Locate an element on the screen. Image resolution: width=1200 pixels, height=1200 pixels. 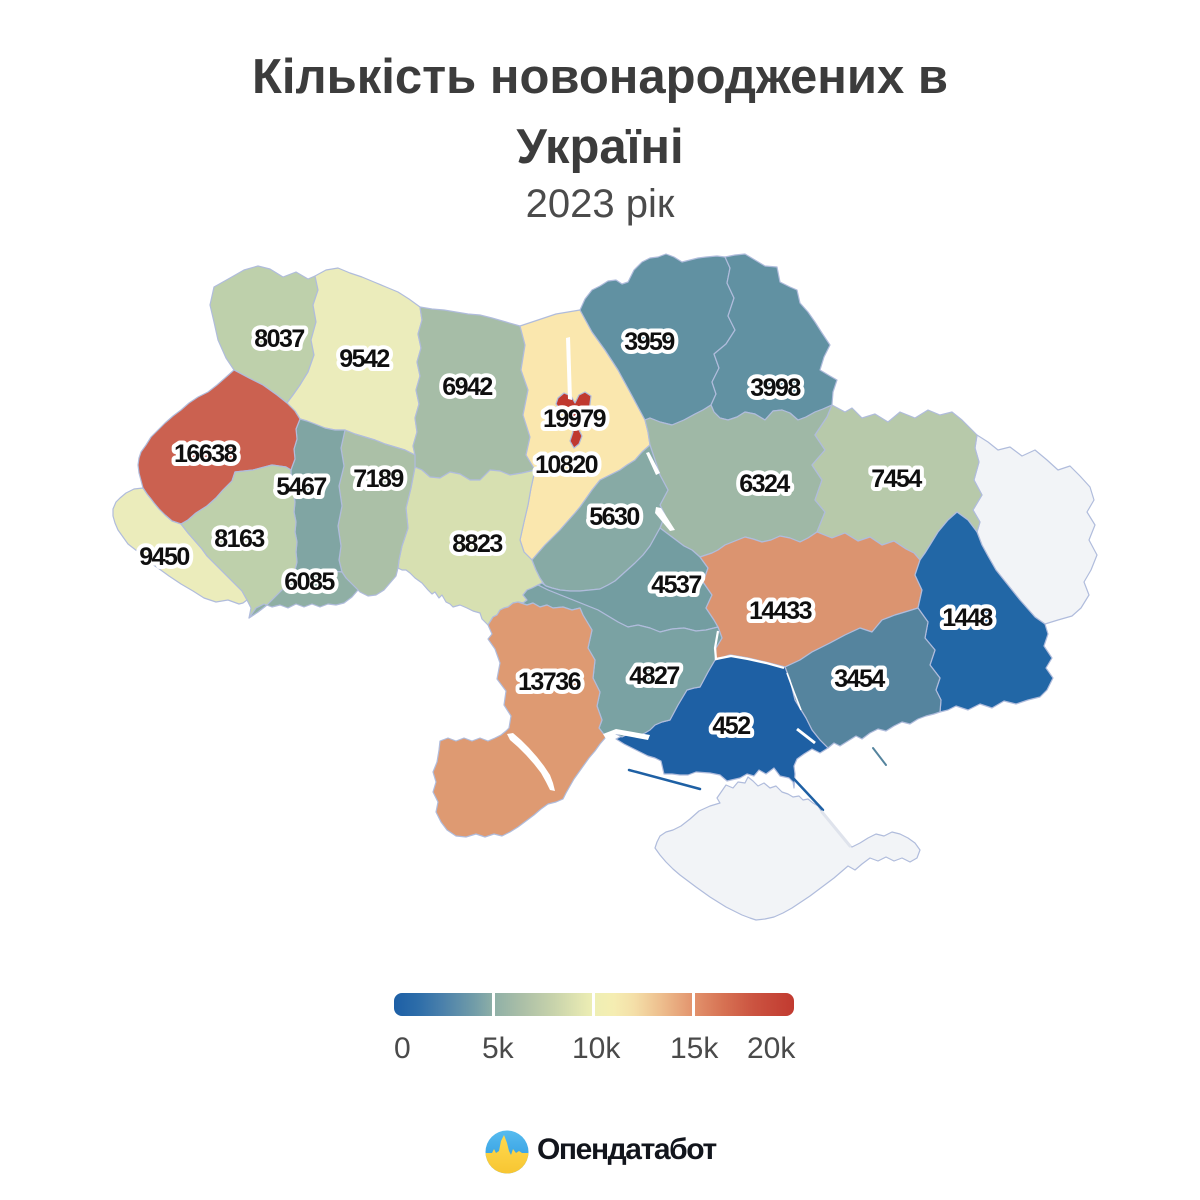
svg-text: 3998 is located at coordinates (775, 388).